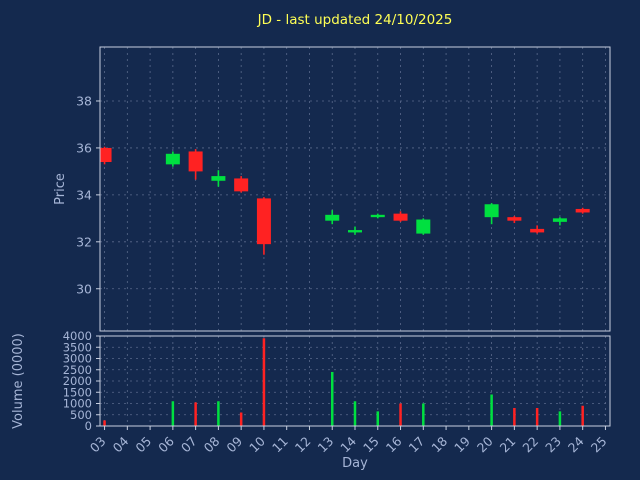 The image size is (640, 480). I want to click on svg-text: 20, so click(485, 444).